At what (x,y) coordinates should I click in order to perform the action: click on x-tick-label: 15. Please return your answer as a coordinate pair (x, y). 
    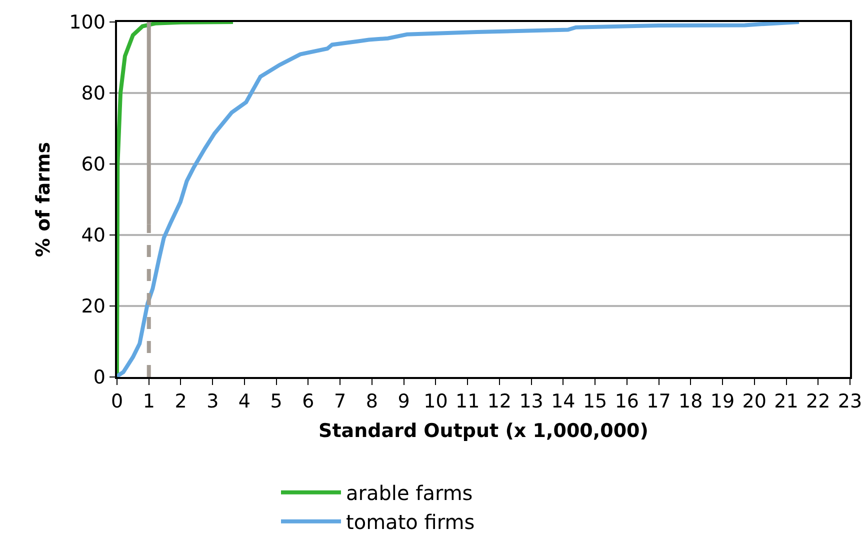
    Looking at the image, I should click on (595, 401).